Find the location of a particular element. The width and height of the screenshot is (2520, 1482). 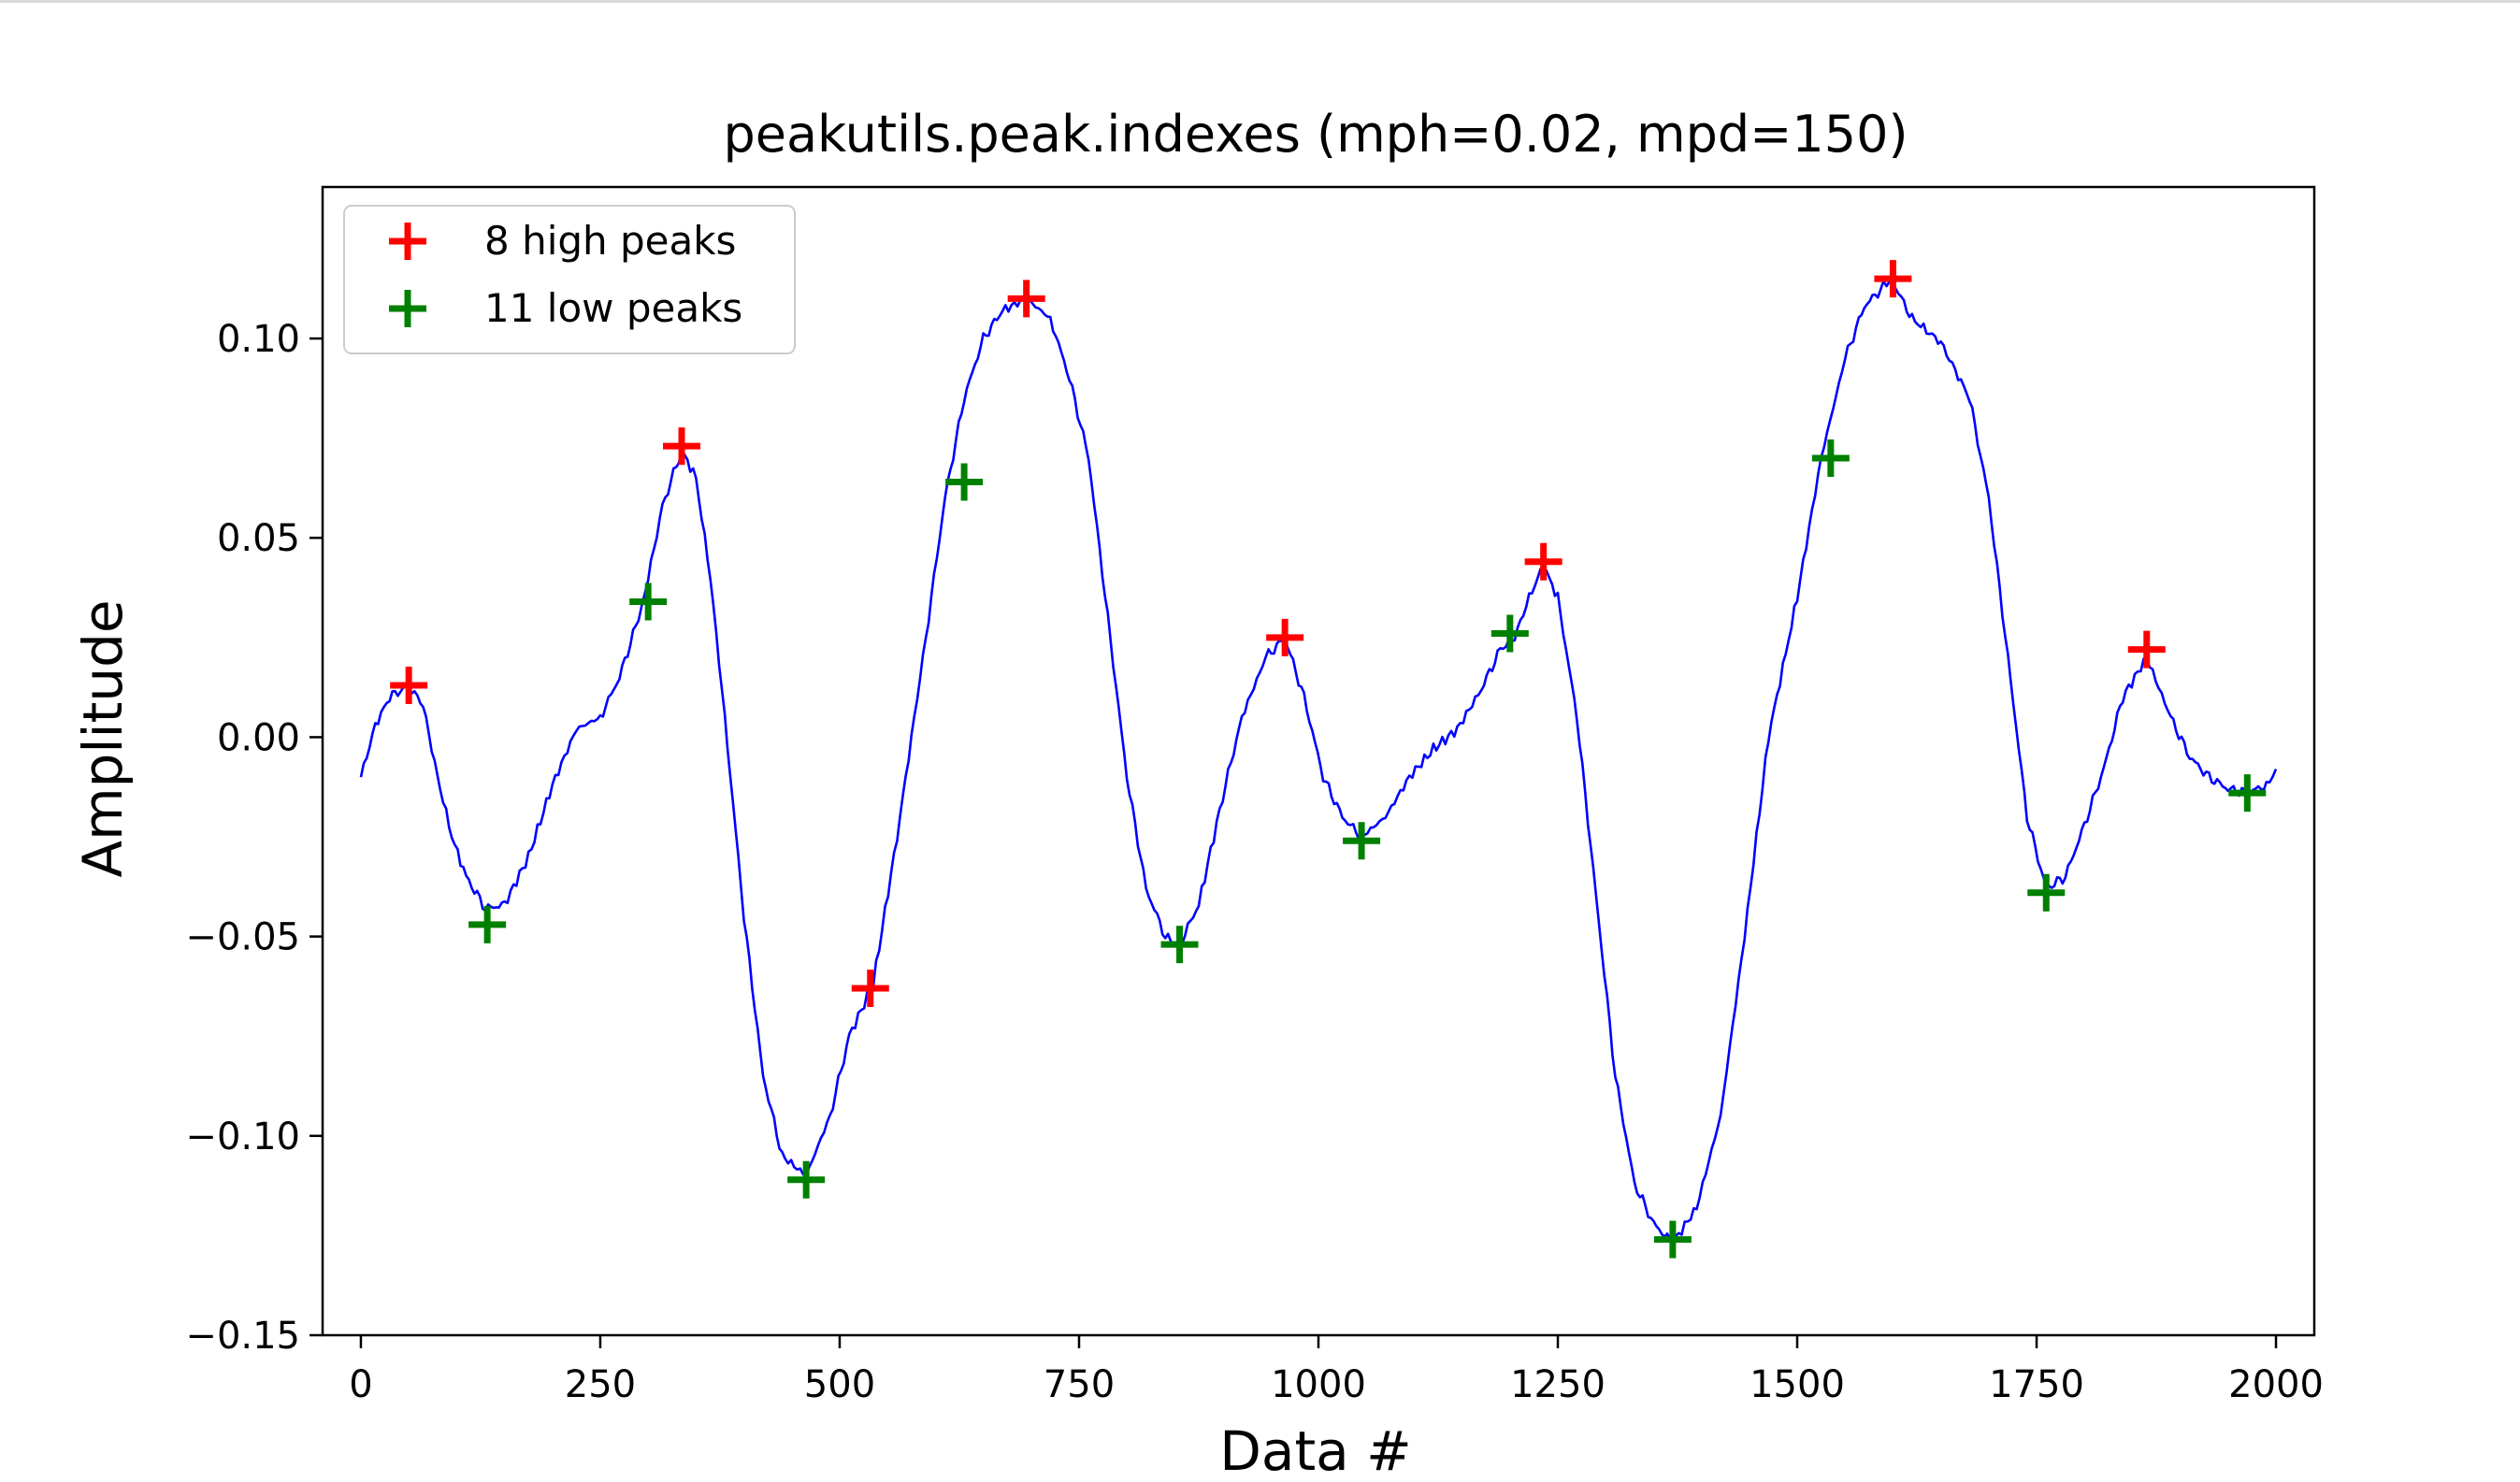

legend: 8 high peaks 11 low peaks is located at coordinates (569, 279).